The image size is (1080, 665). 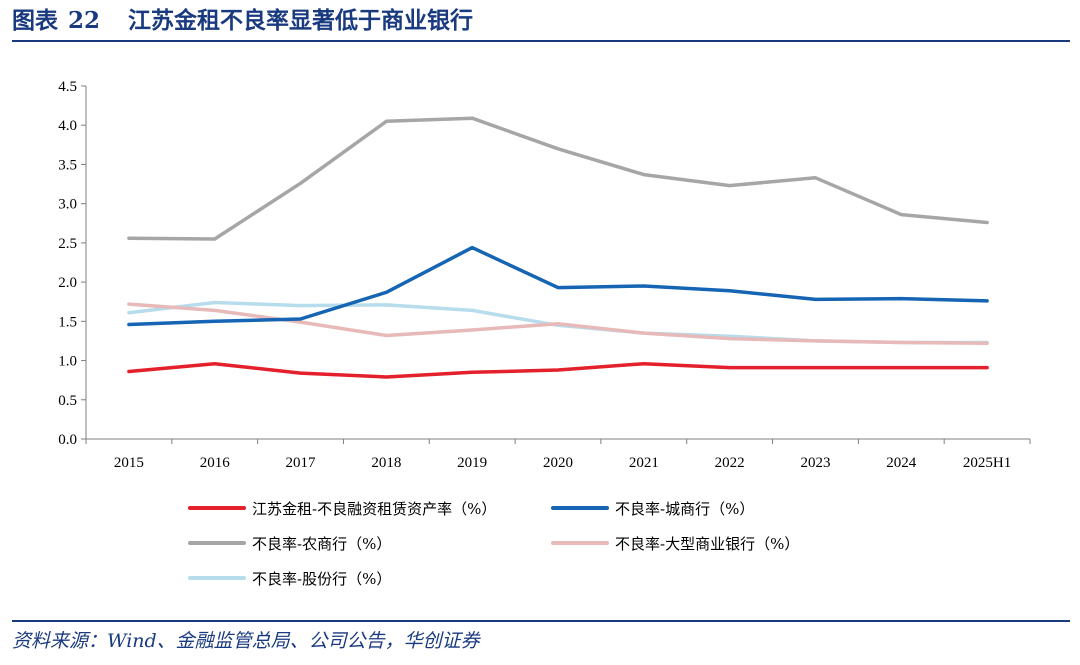 I want to click on legend-item-0: 江苏金租-不良融资租赁资产率（%）, so click(x=342, y=508).